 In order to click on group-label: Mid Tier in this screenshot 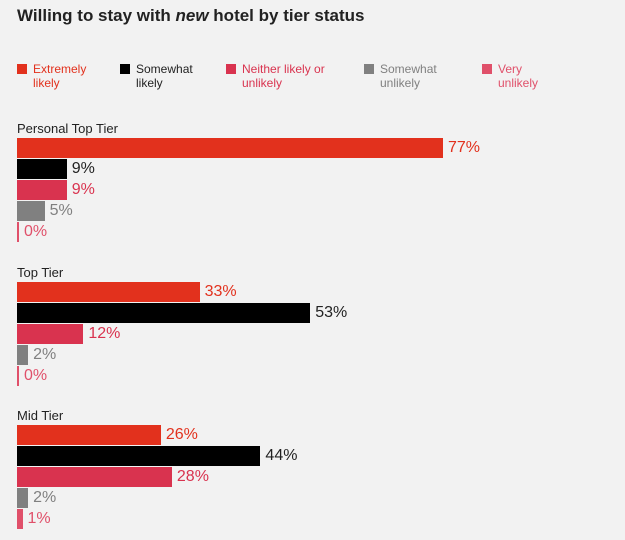, I will do `click(40, 415)`.